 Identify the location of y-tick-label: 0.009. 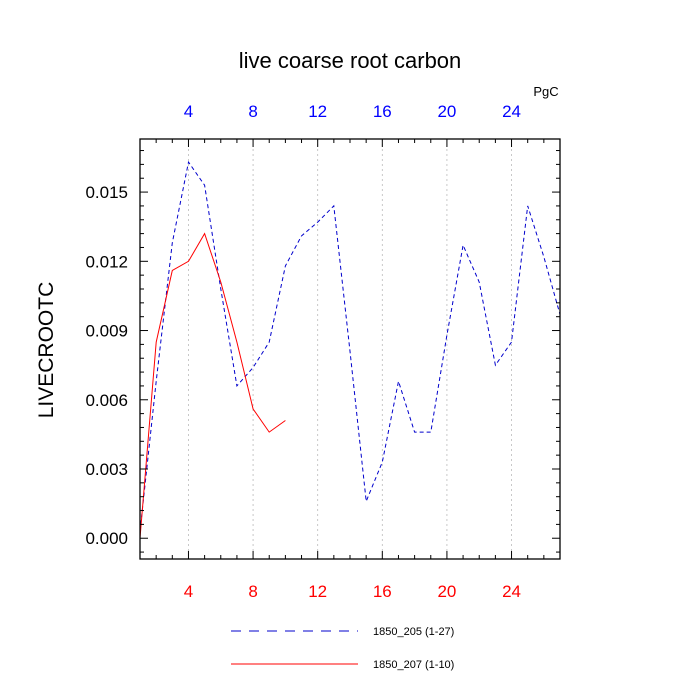
(106, 331).